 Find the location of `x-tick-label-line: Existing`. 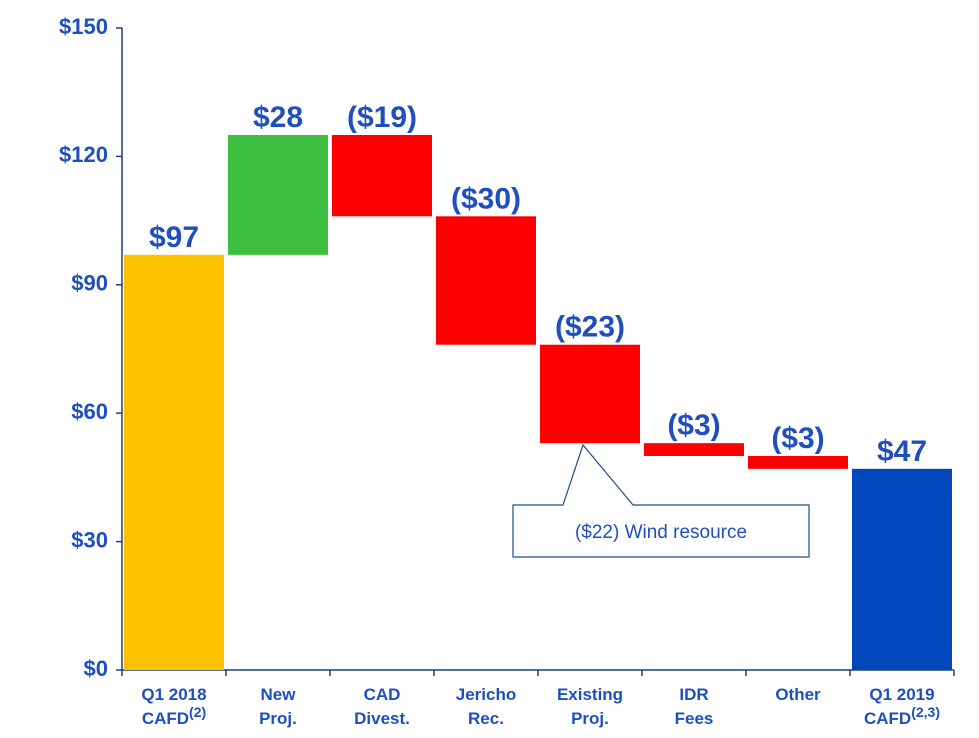

x-tick-label-line: Existing is located at coordinates (590, 694).